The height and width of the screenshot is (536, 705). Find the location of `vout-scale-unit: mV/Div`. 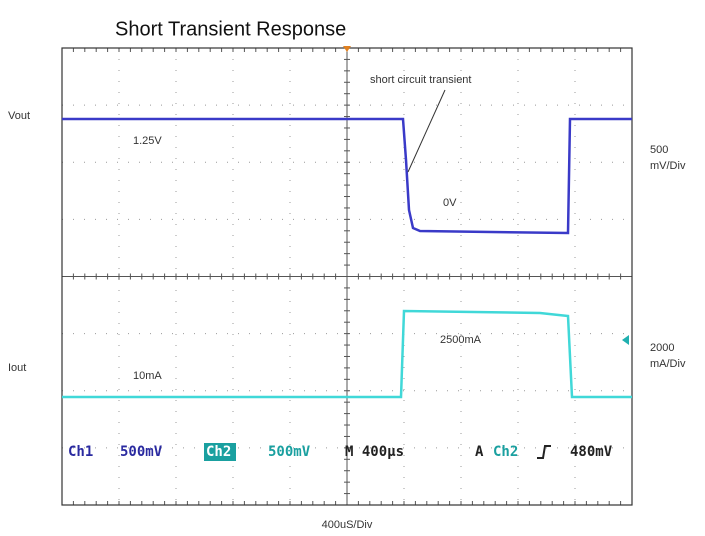

vout-scale-unit: mV/Div is located at coordinates (668, 166).